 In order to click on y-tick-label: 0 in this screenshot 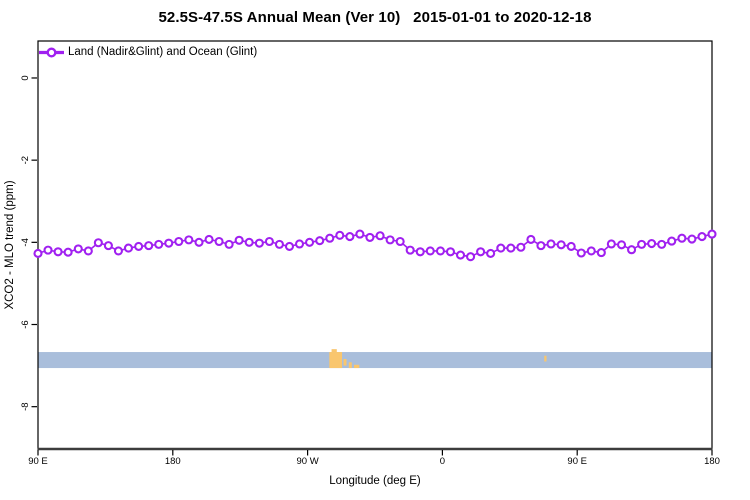, I will do `click(25, 77)`.